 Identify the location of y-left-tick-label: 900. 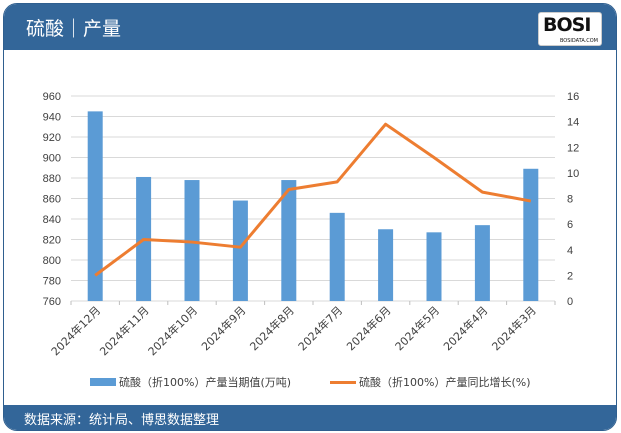
(52, 159).